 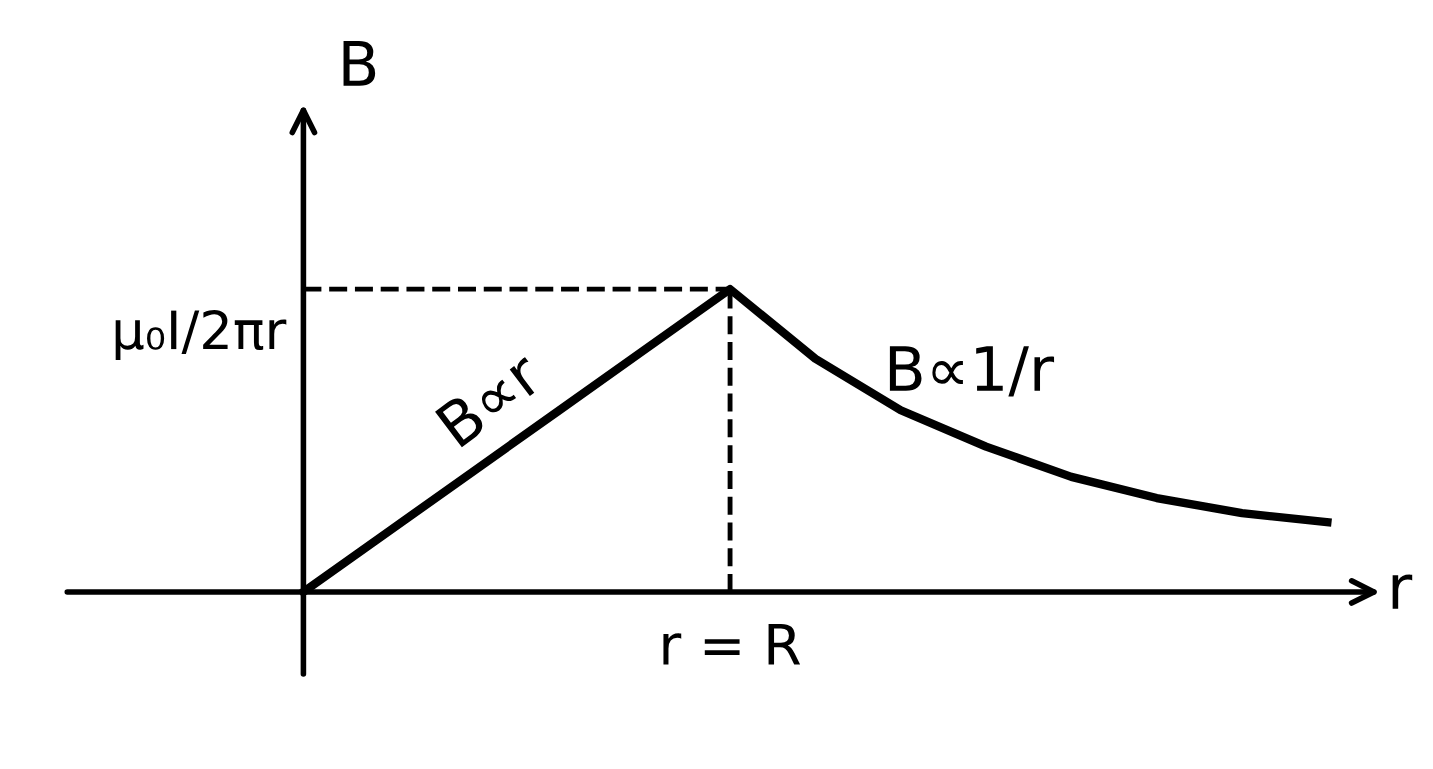 What do you see at coordinates (972, 371) in the screenshot?
I see `annotation: B∝1/r` at bounding box center [972, 371].